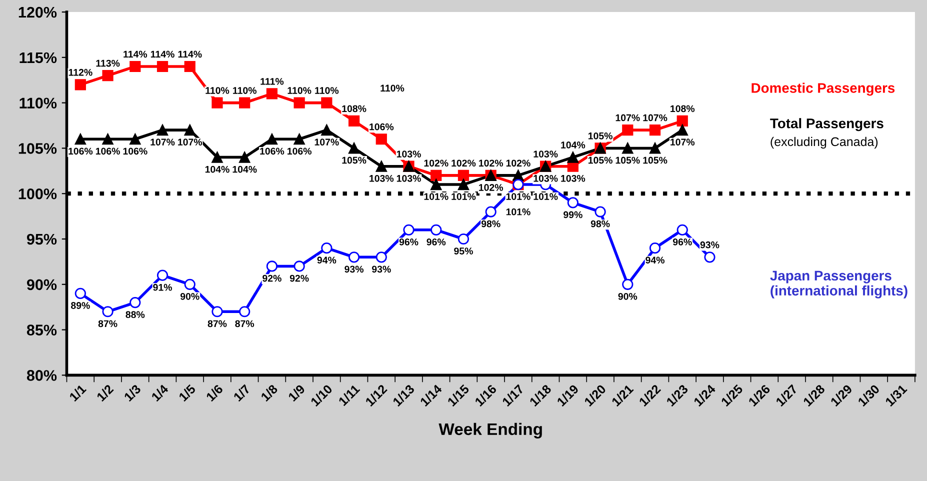 The image size is (927, 481). Describe the element at coordinates (37, 194) in the screenshot. I see `y-tick-label: 100%` at that location.